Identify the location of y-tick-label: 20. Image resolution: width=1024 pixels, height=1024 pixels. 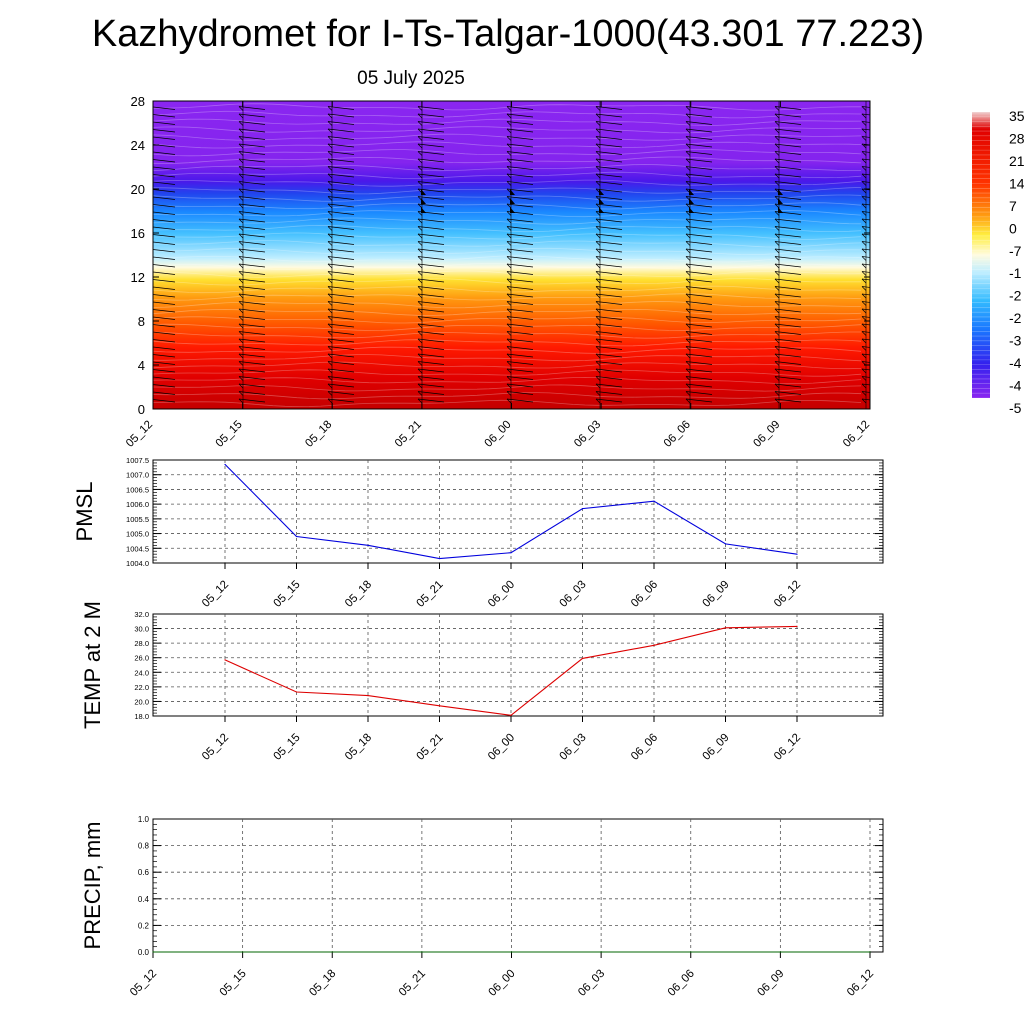
(138, 189).